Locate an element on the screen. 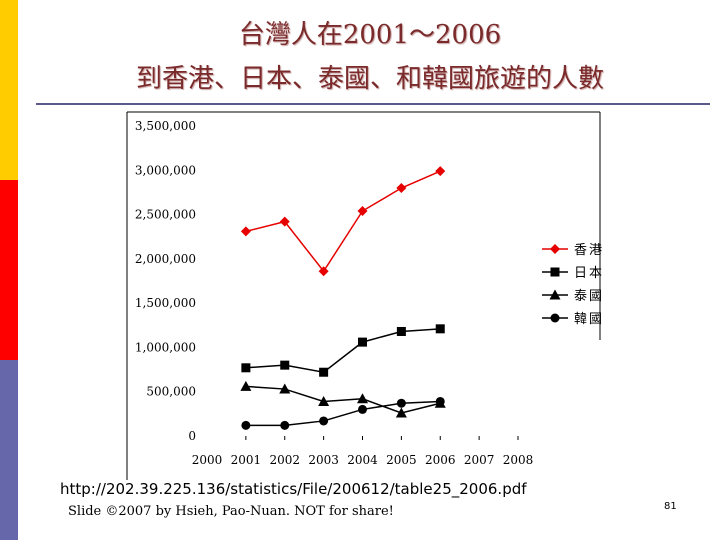 This screenshot has height=540, width=720. x-tick-label: 2005 is located at coordinates (401, 460).